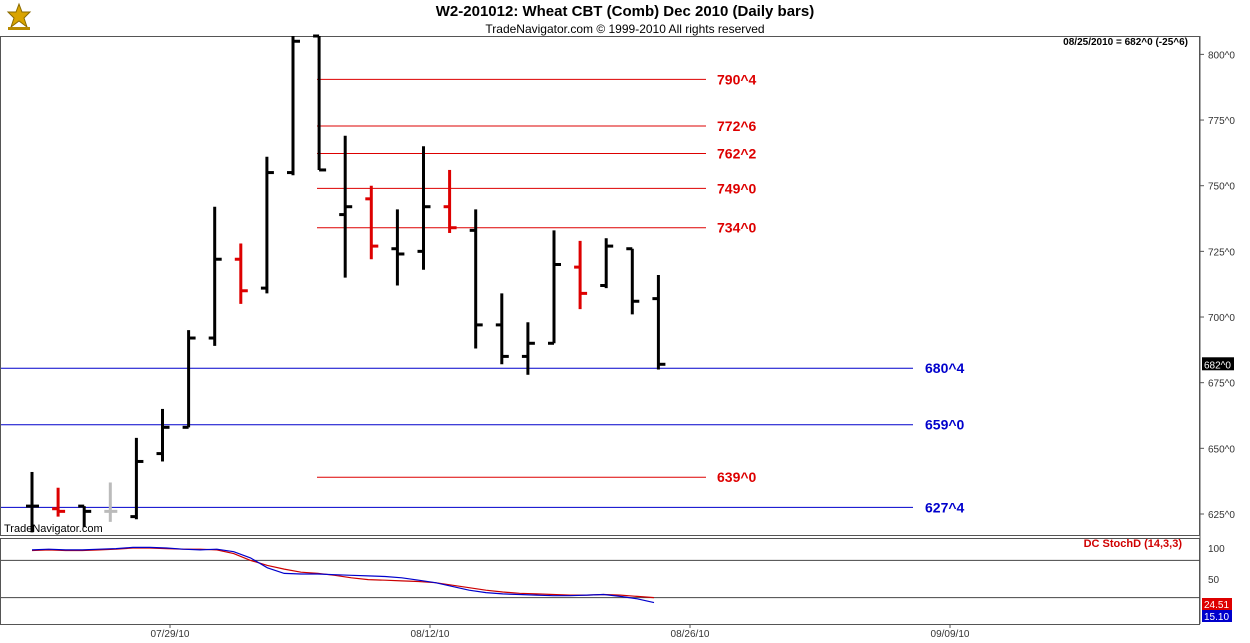 Image resolution: width=1250 pixels, height=643 pixels. Describe the element at coordinates (430, 634) in the screenshot. I see `x-tick-label: 08/12/10` at that location.